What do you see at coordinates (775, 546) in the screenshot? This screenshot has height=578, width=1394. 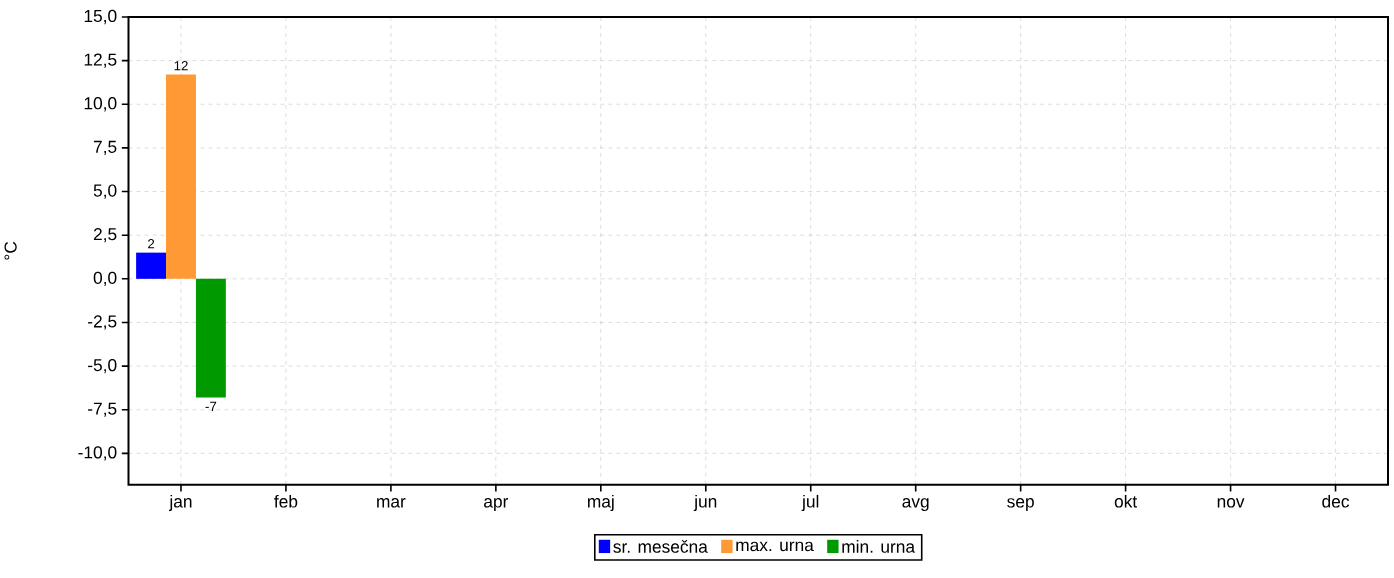 I see `legend-label: max. urna` at bounding box center [775, 546].